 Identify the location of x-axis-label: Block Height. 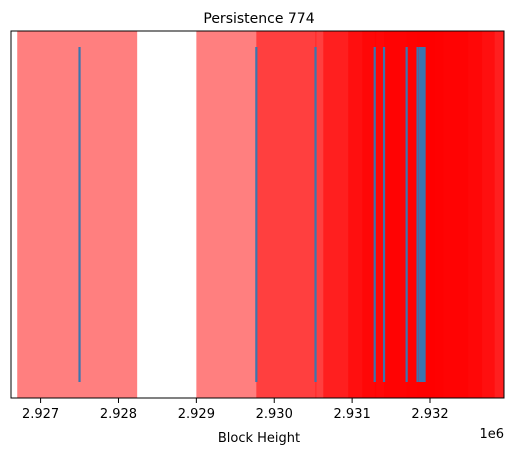
(259, 438).